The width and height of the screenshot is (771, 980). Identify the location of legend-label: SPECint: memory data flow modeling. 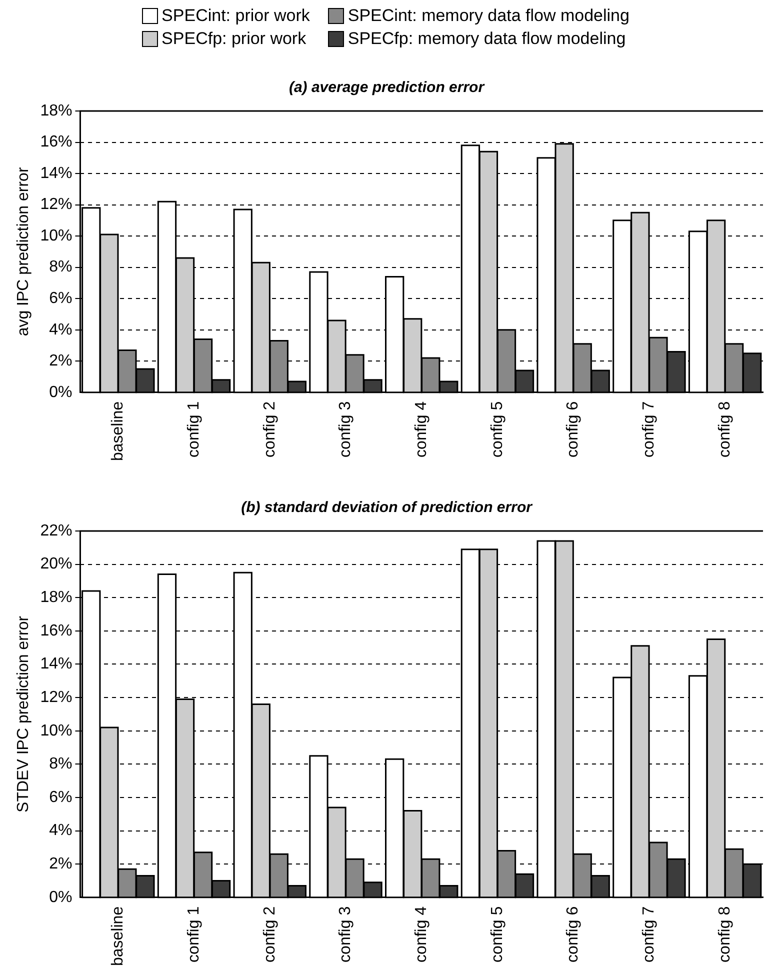
(489, 16).